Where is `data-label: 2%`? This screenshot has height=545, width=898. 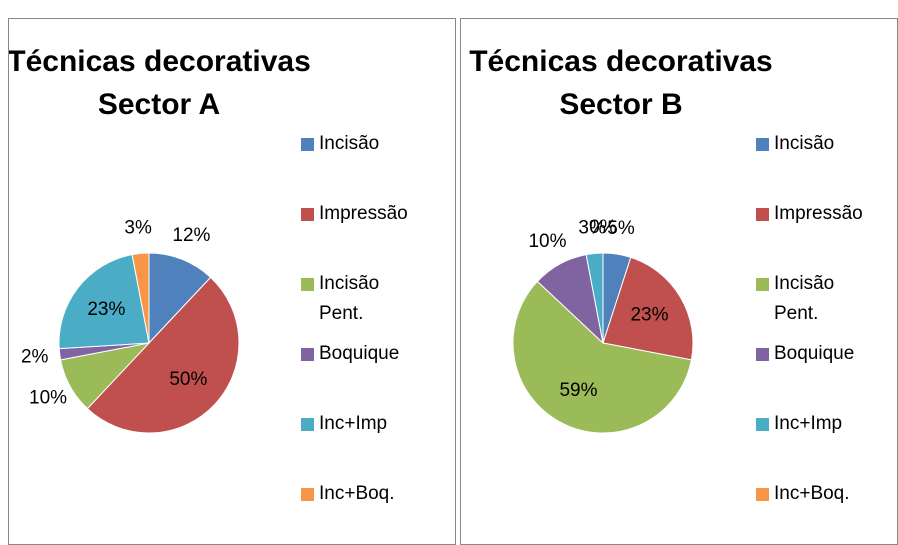
data-label: 2% is located at coordinates (35, 356).